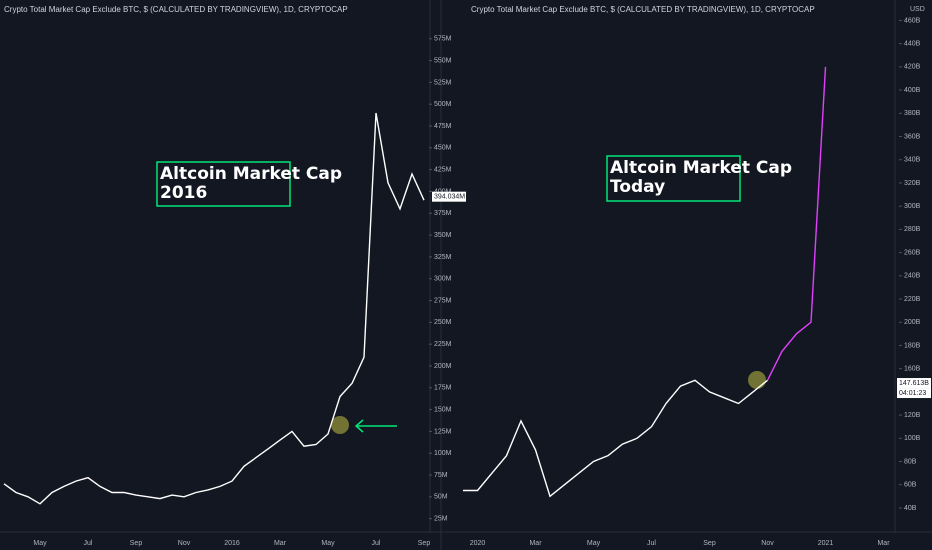 Image resolution: width=932 pixels, height=550 pixels. Describe the element at coordinates (183, 193) in the screenshot. I see `annotation: 2016` at that location.